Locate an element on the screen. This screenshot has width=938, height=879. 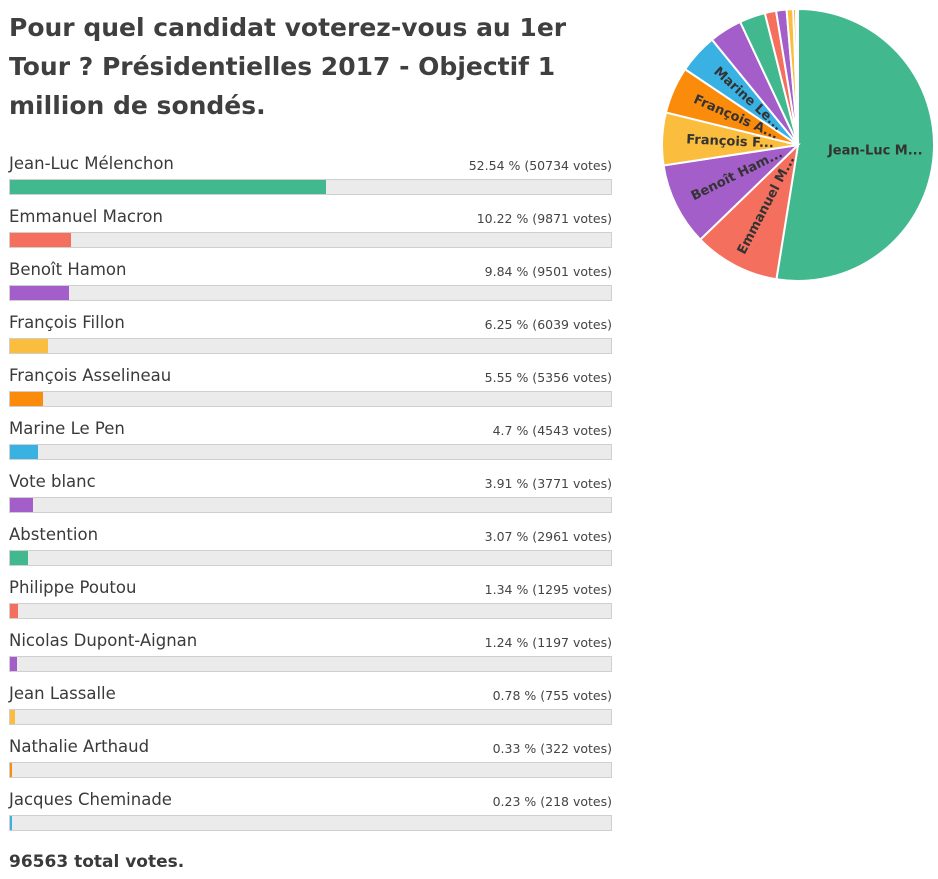
candidate-stat: 0.33322 is located at coordinates (552, 748).